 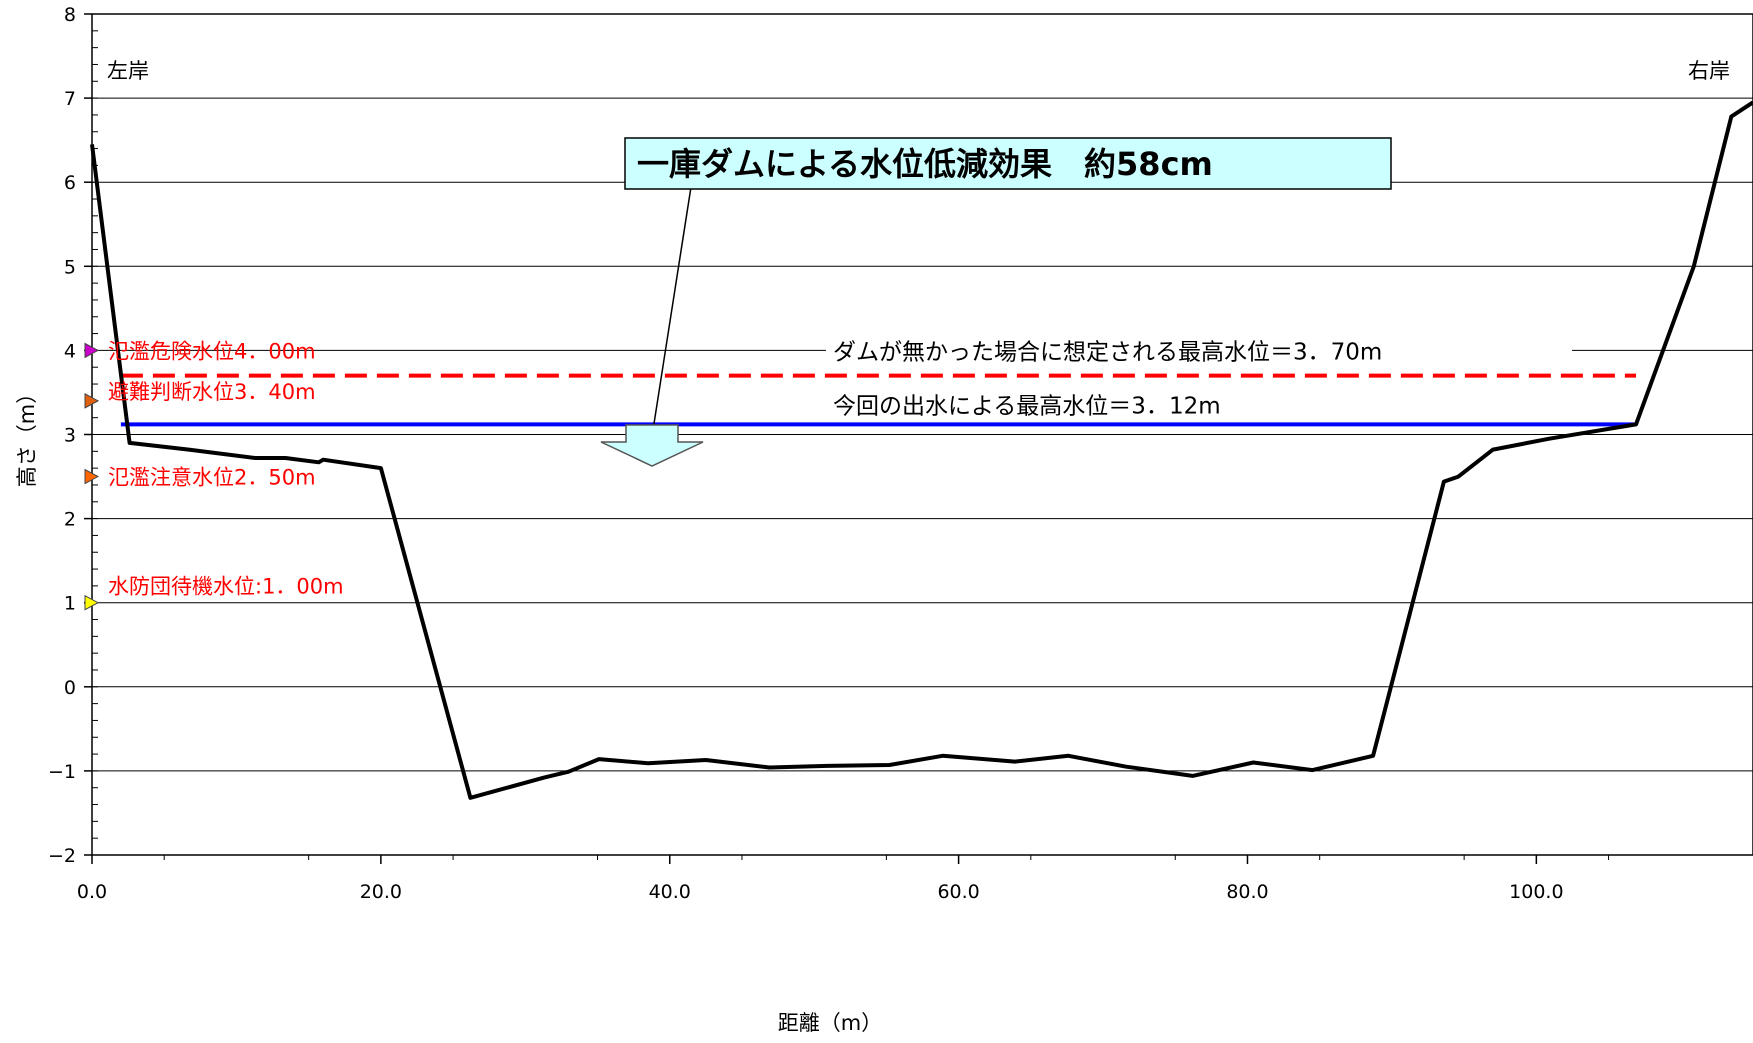 I want to click on y-tick-label: 7, so click(x=70, y=99).